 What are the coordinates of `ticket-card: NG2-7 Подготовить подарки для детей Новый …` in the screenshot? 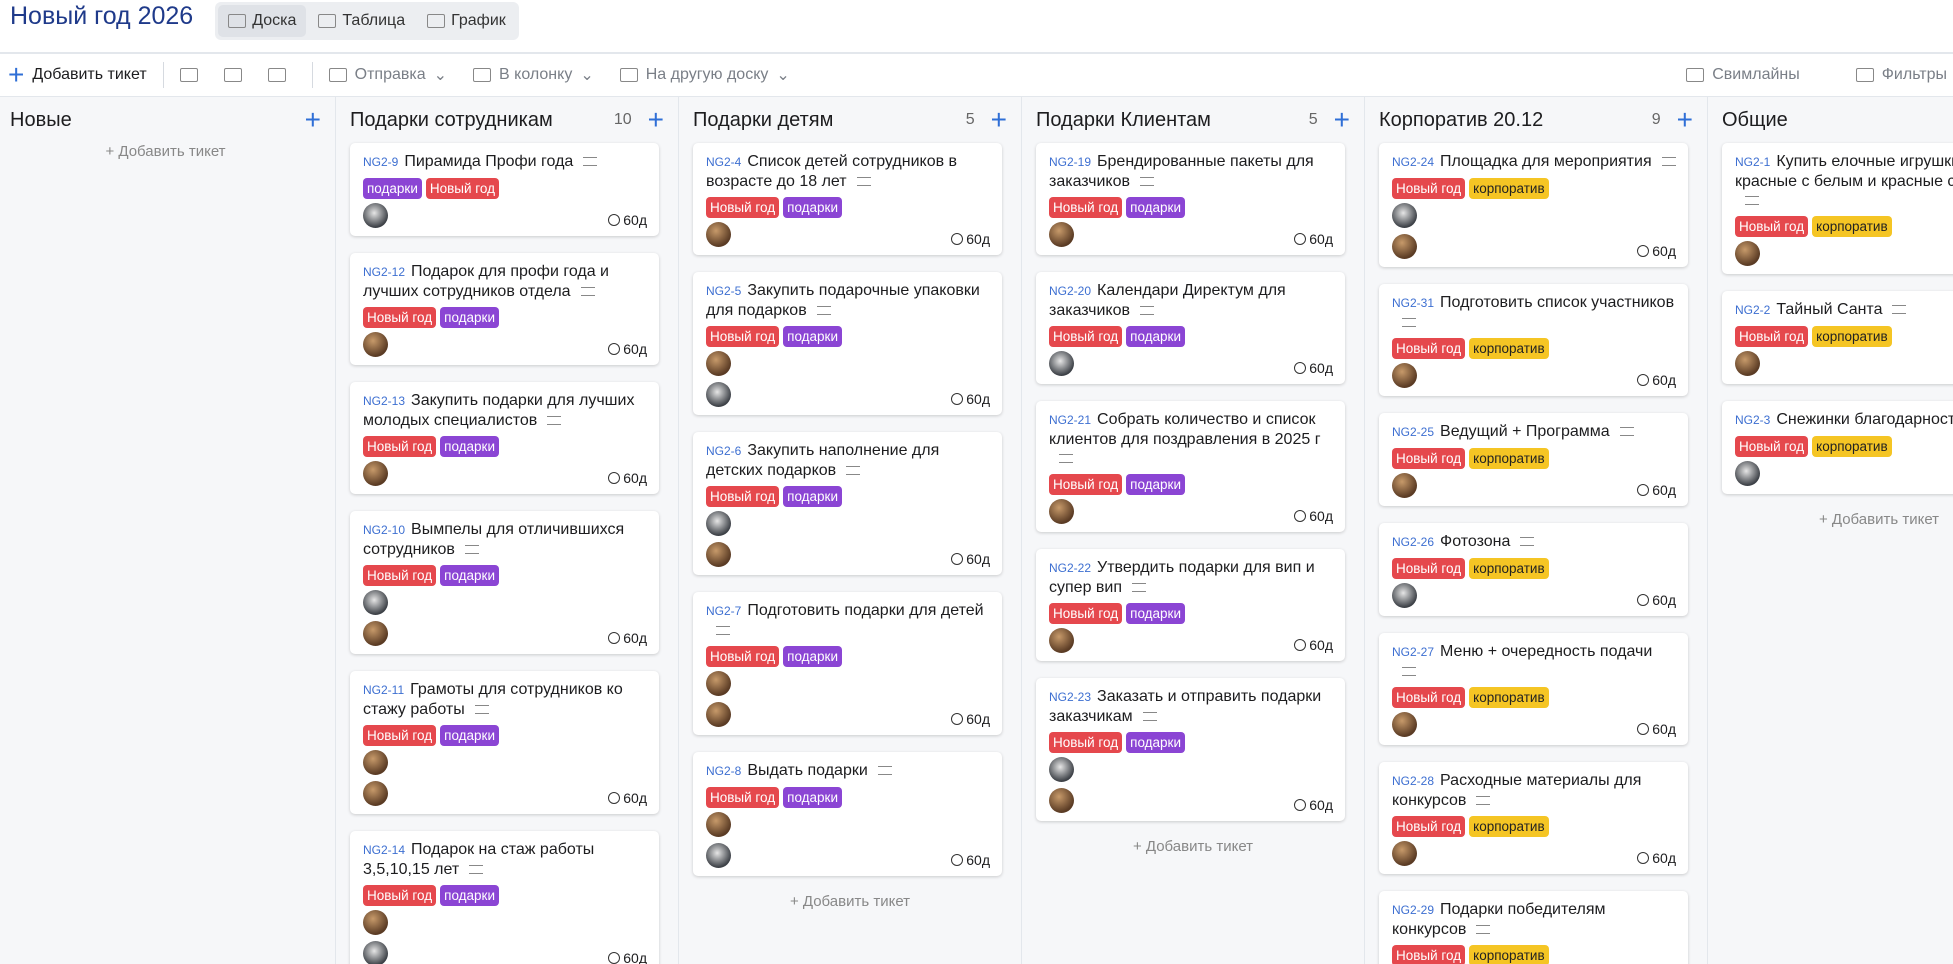 It's located at (847, 663).